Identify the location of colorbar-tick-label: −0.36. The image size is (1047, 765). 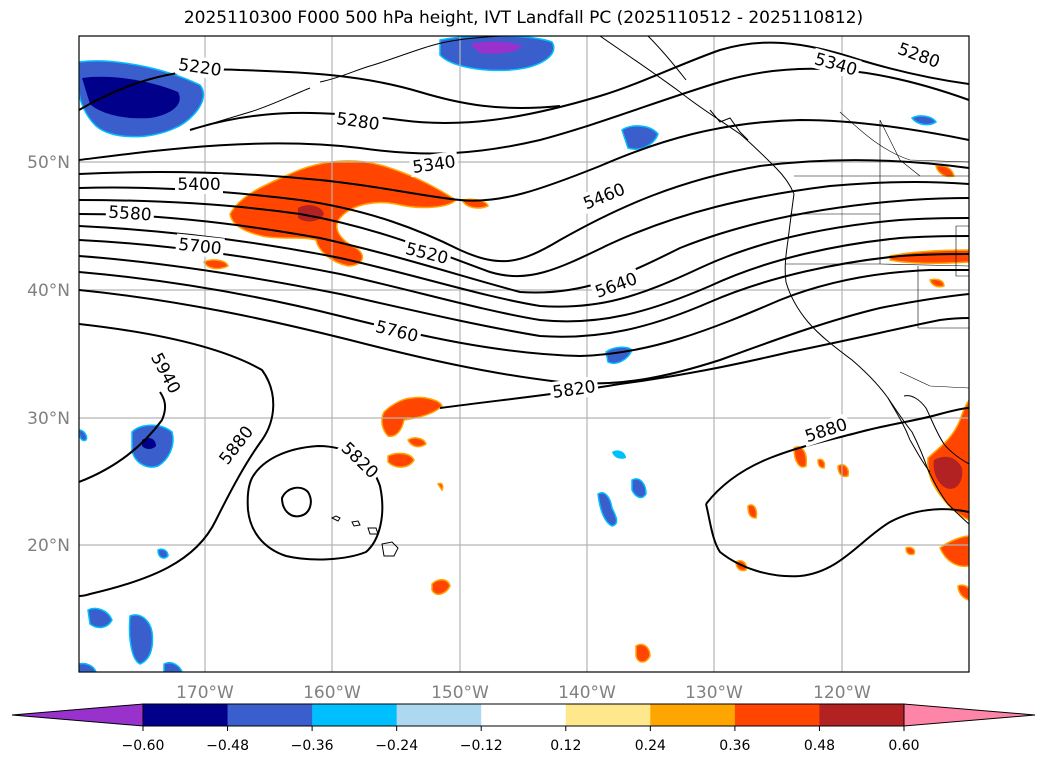
(312, 746).